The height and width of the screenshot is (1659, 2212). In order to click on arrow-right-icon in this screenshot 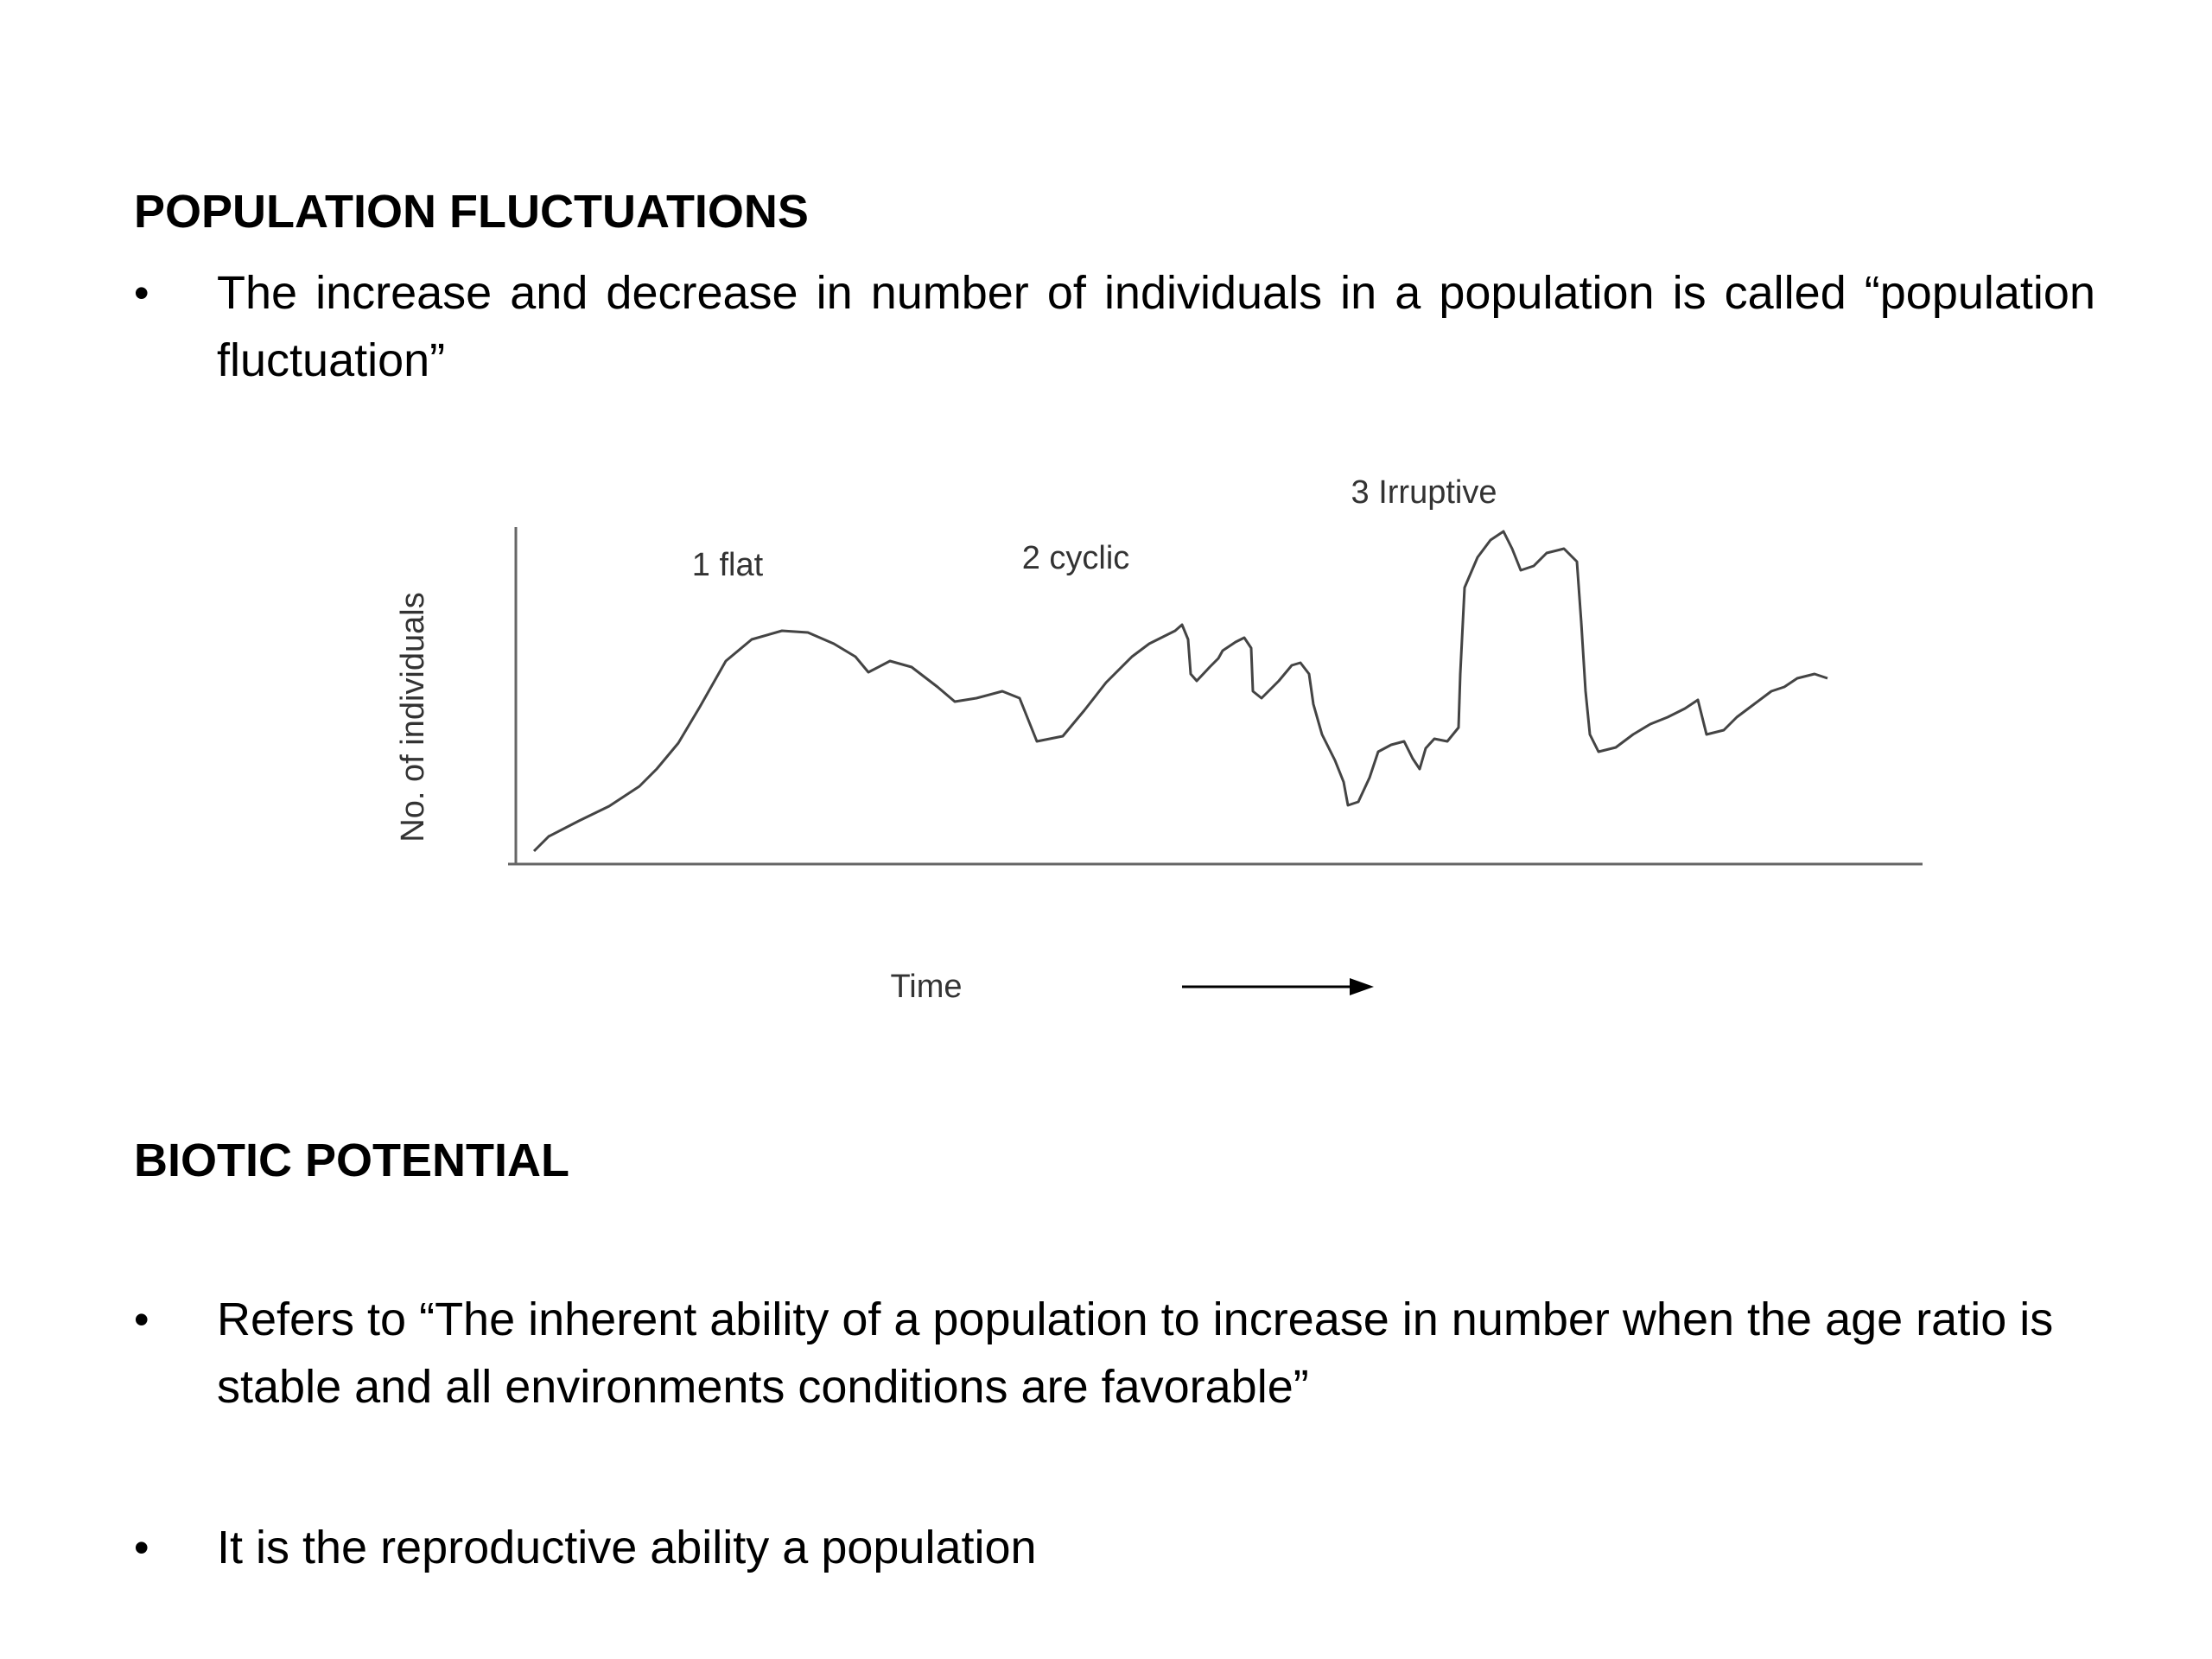, I will do `click(1362, 986)`.